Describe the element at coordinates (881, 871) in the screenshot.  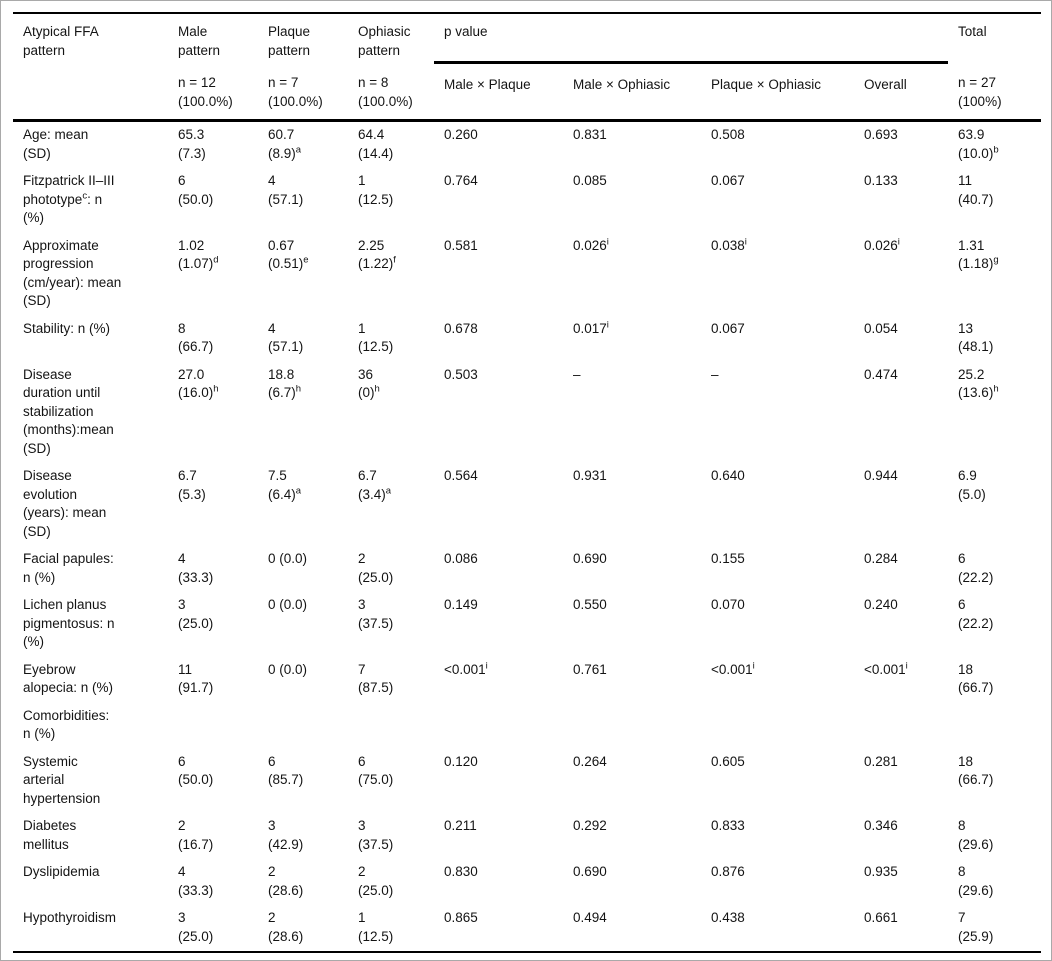
I see `p-overall-cell: 0.935` at that location.